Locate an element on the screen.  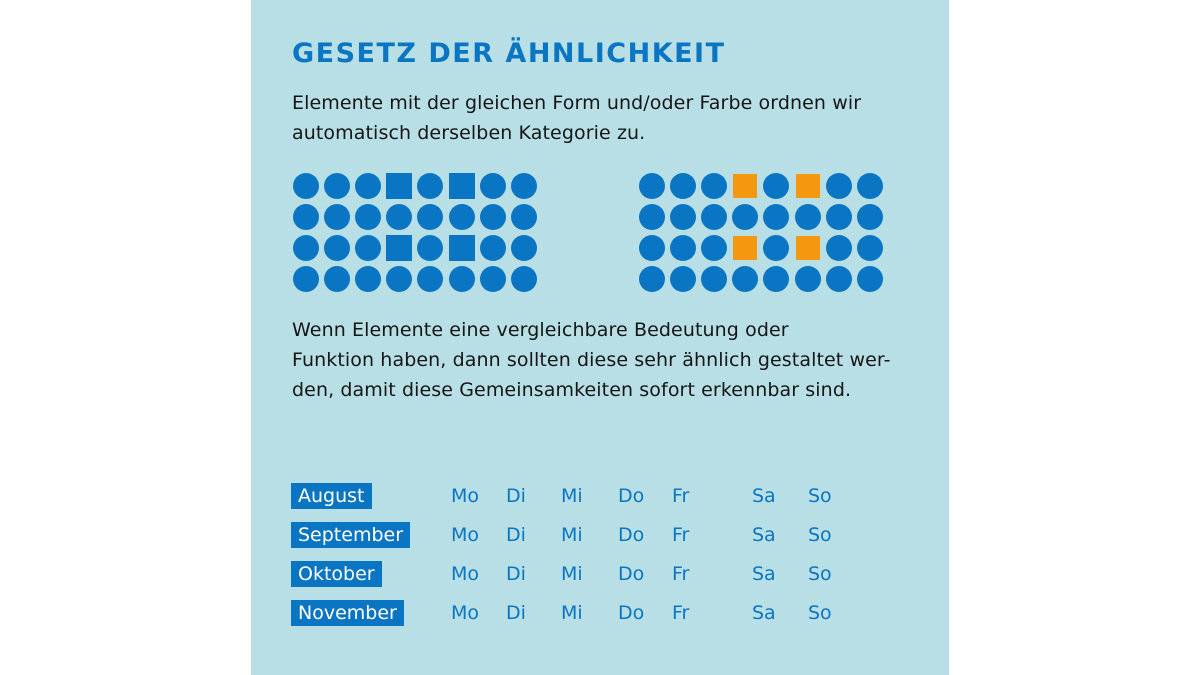
month-label: September is located at coordinates (351, 535).